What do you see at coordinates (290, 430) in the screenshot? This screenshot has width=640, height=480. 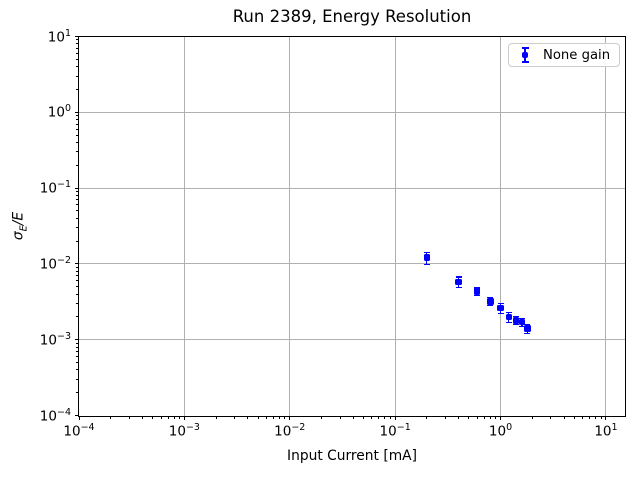 I see `x-tick-label: 10⁻²` at bounding box center [290, 430].